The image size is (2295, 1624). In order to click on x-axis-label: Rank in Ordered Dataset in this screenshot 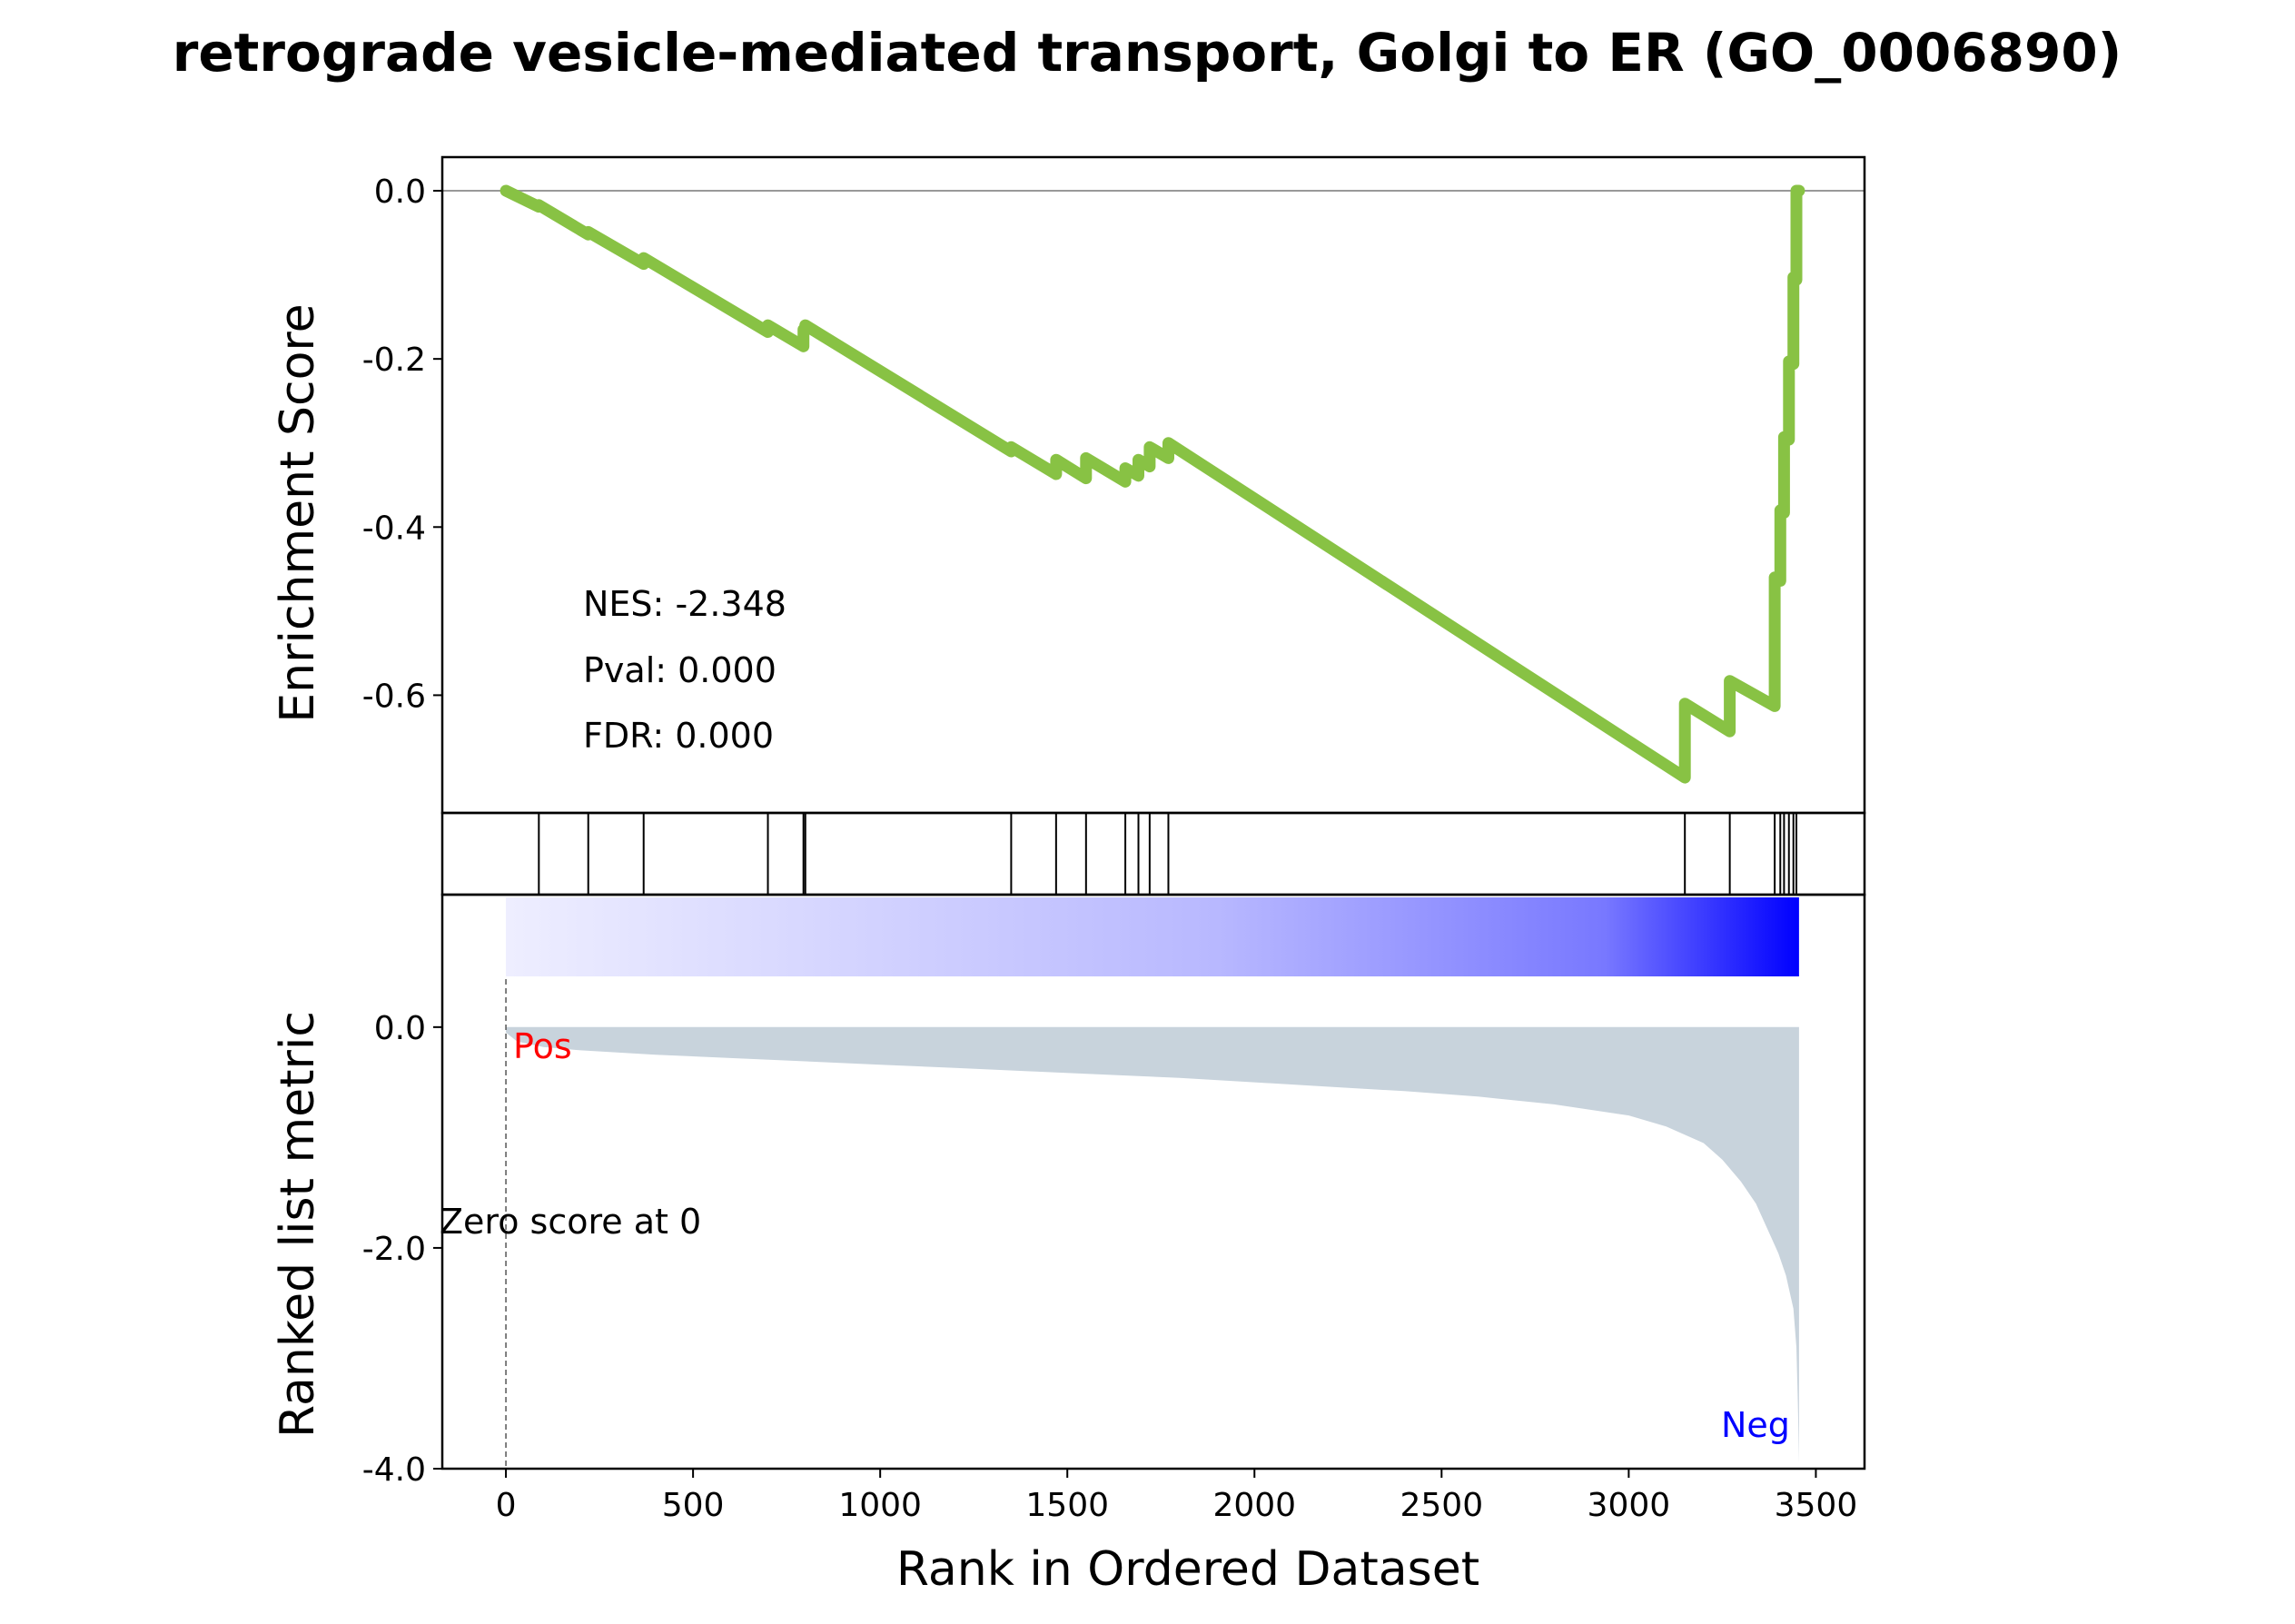, I will do `click(1187, 1569)`.